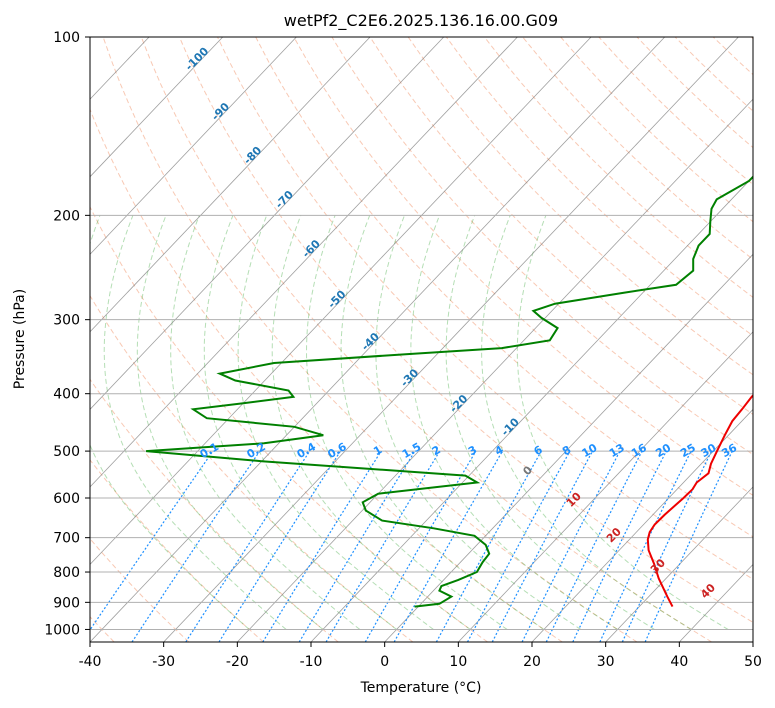 The image size is (775, 708). What do you see at coordinates (311, 248) in the screenshot?
I see `isotherm-label: -60` at bounding box center [311, 248].